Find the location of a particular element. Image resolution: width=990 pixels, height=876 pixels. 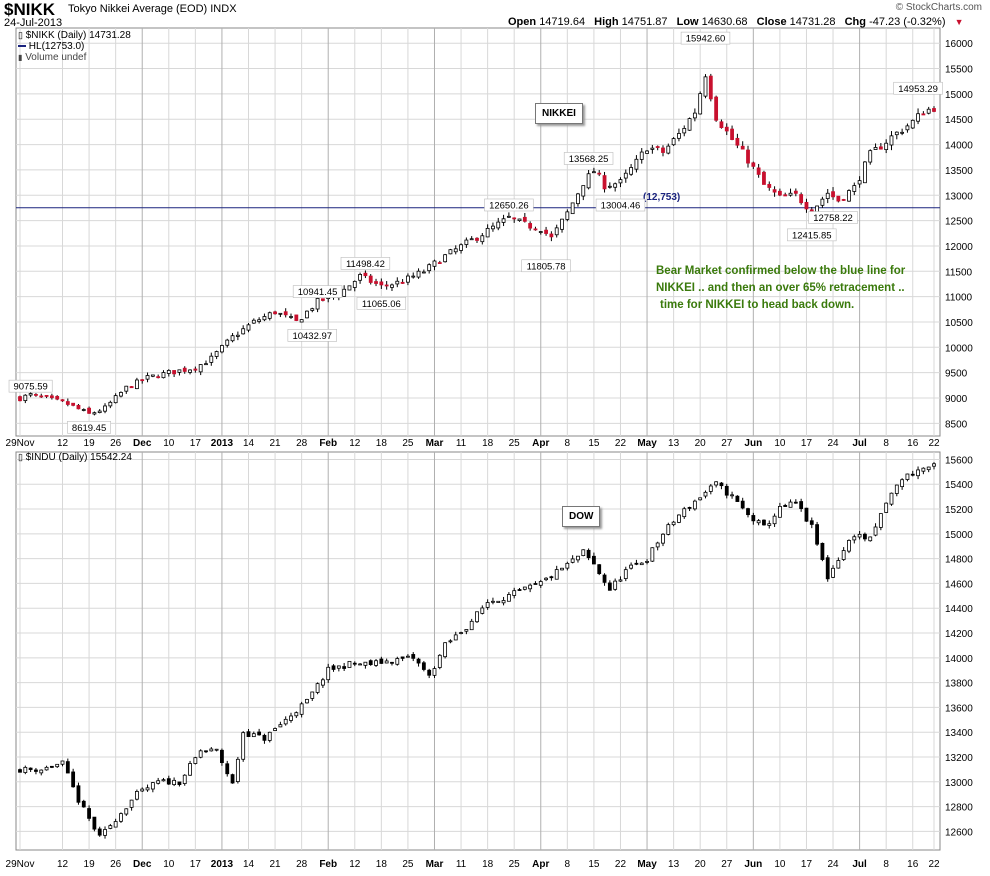

y-tick-label: 16000 is located at coordinates (959, 44).